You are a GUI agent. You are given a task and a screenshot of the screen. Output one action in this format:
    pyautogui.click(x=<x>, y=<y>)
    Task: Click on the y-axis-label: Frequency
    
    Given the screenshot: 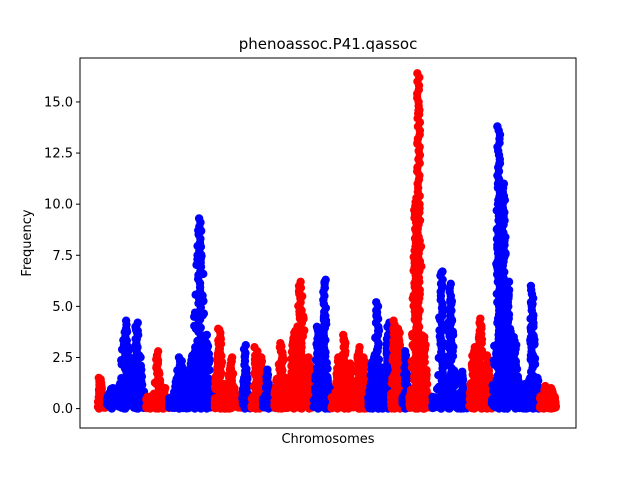 What is the action you would take?
    pyautogui.click(x=27, y=242)
    